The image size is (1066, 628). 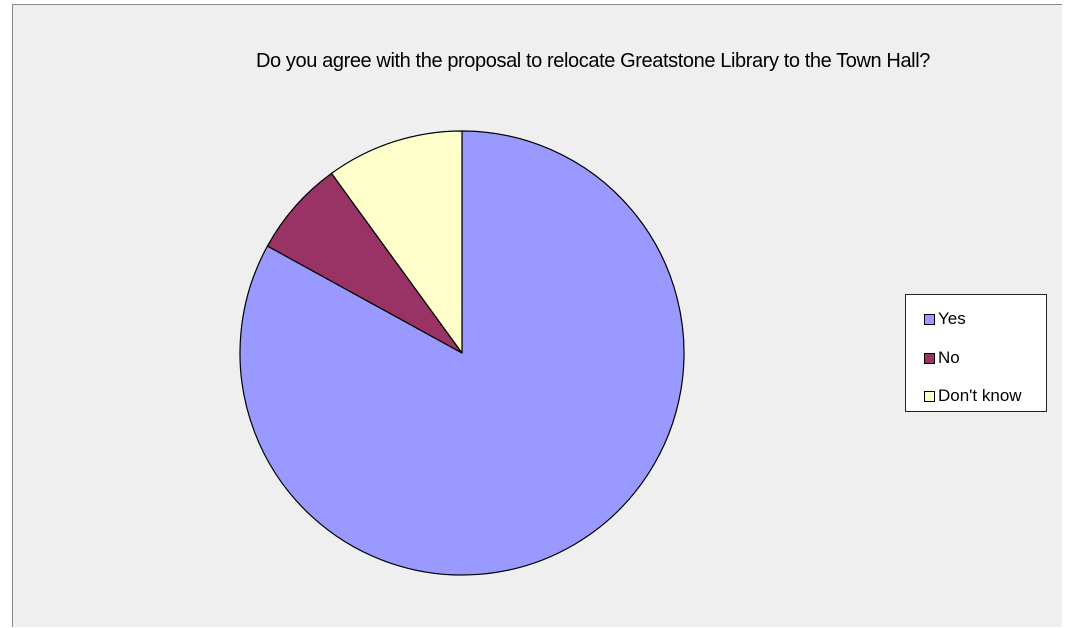 I want to click on pie-slice-dont-know, so click(x=396, y=242).